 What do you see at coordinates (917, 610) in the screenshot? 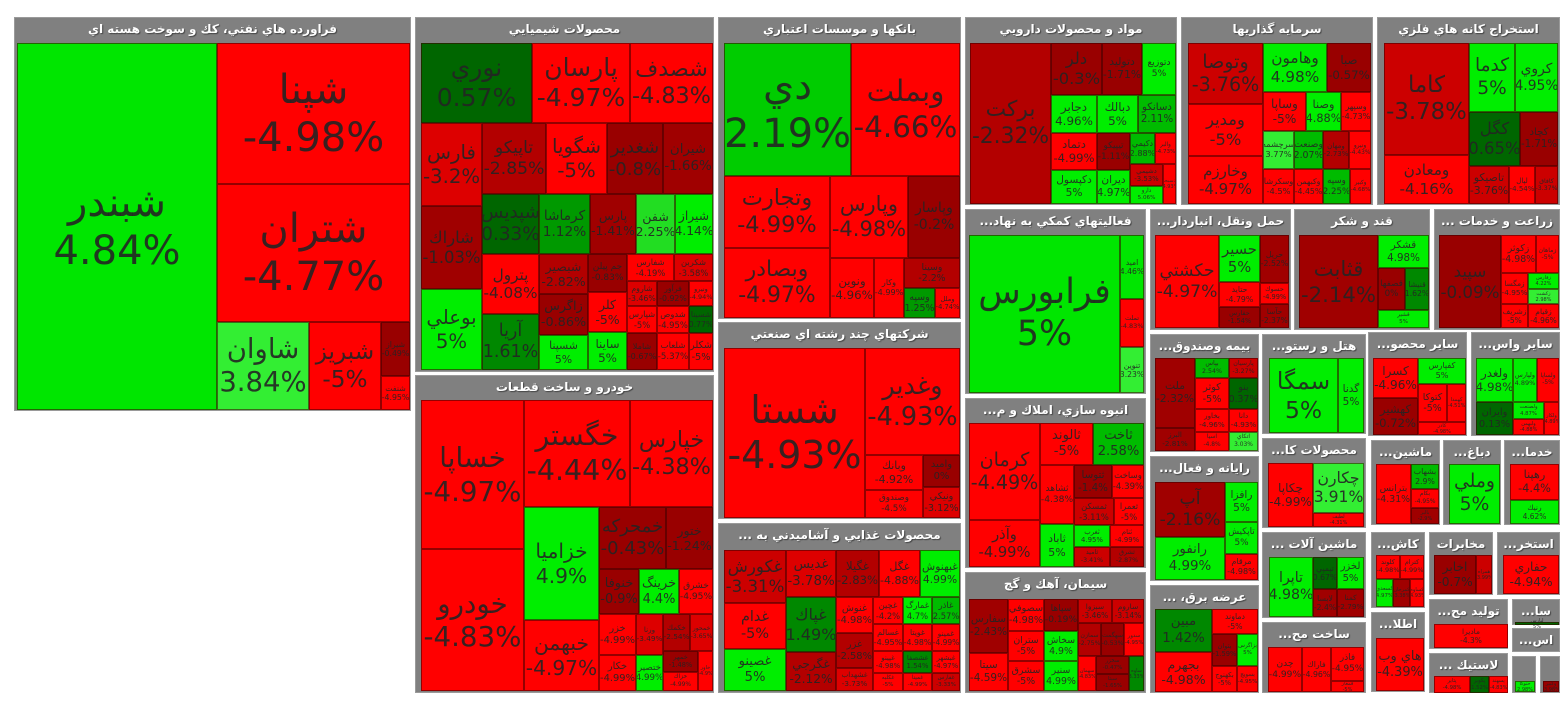
I see `stock-tile: غمارگ 4.7%` at bounding box center [917, 610].